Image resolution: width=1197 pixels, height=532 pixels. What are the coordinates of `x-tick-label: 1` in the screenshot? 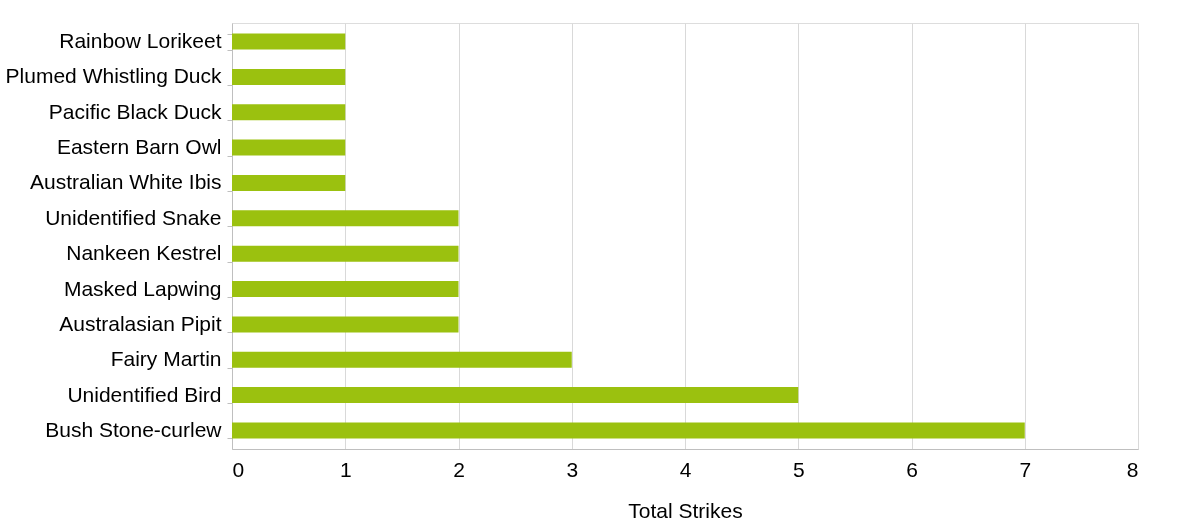 It's located at (345, 469).